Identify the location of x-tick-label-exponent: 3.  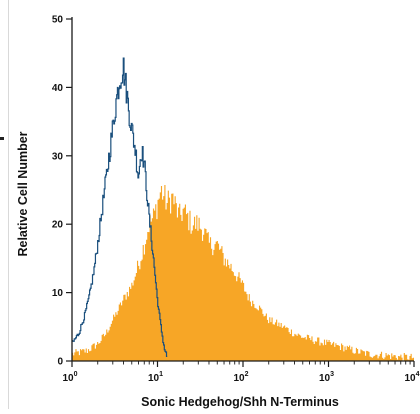
(332, 374).